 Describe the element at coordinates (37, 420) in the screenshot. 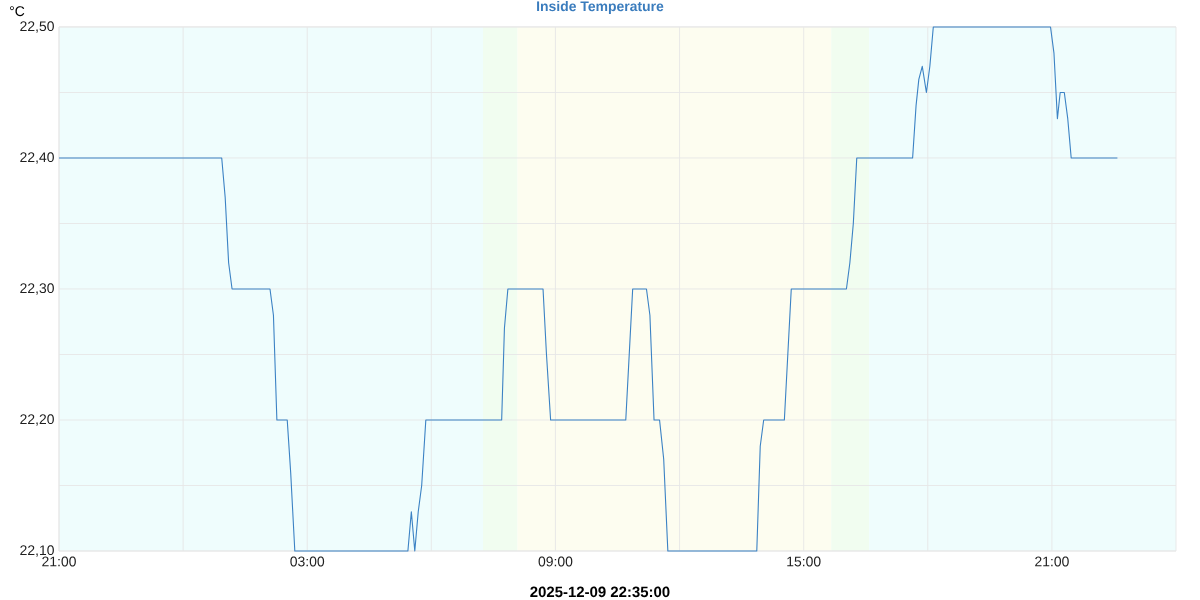

I see `y-tick-label: 22,20` at that location.